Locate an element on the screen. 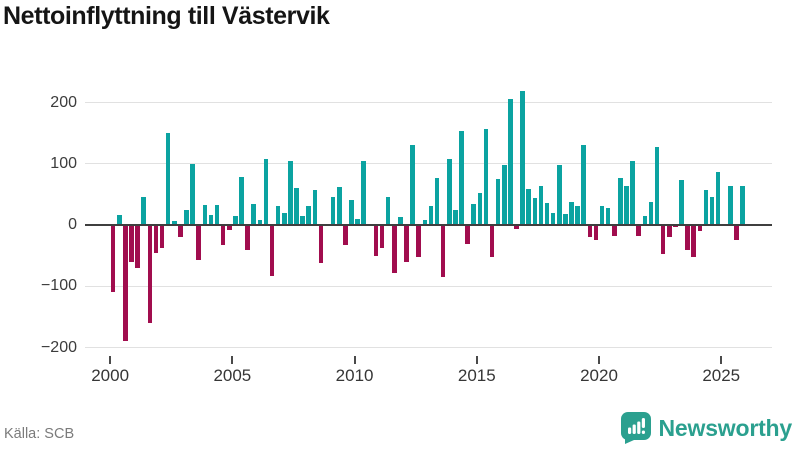  newsworthy-wordmark: Newsworthy is located at coordinates (725, 427).